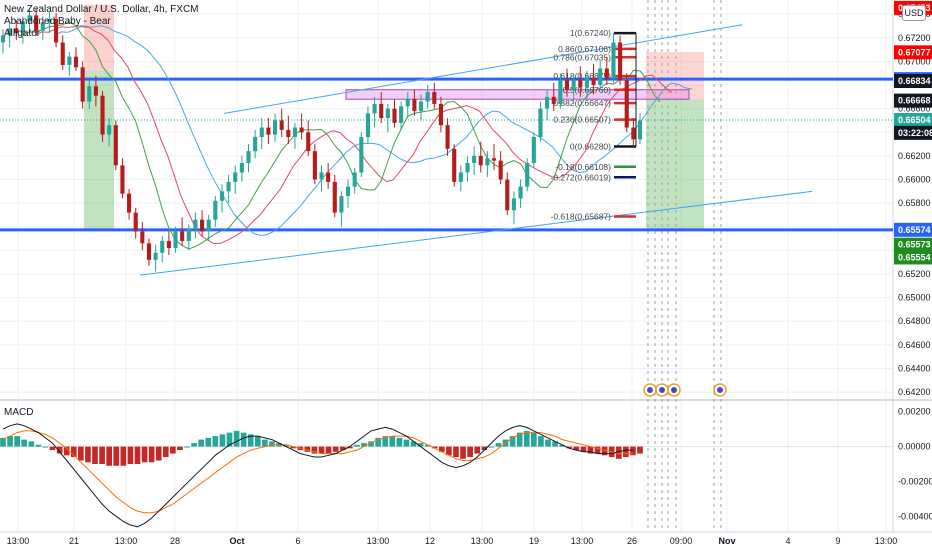 Image resolution: width=932 pixels, height=550 pixels. I want to click on price-badge-9: 0.65554, so click(914, 257).